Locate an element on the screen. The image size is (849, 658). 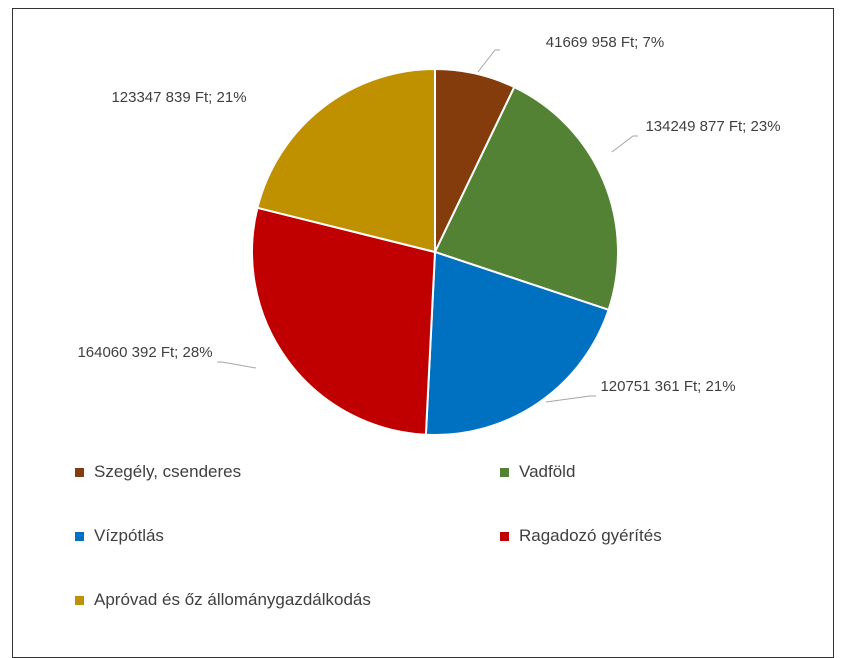
legend-item: Vadföld is located at coordinates (537, 472).